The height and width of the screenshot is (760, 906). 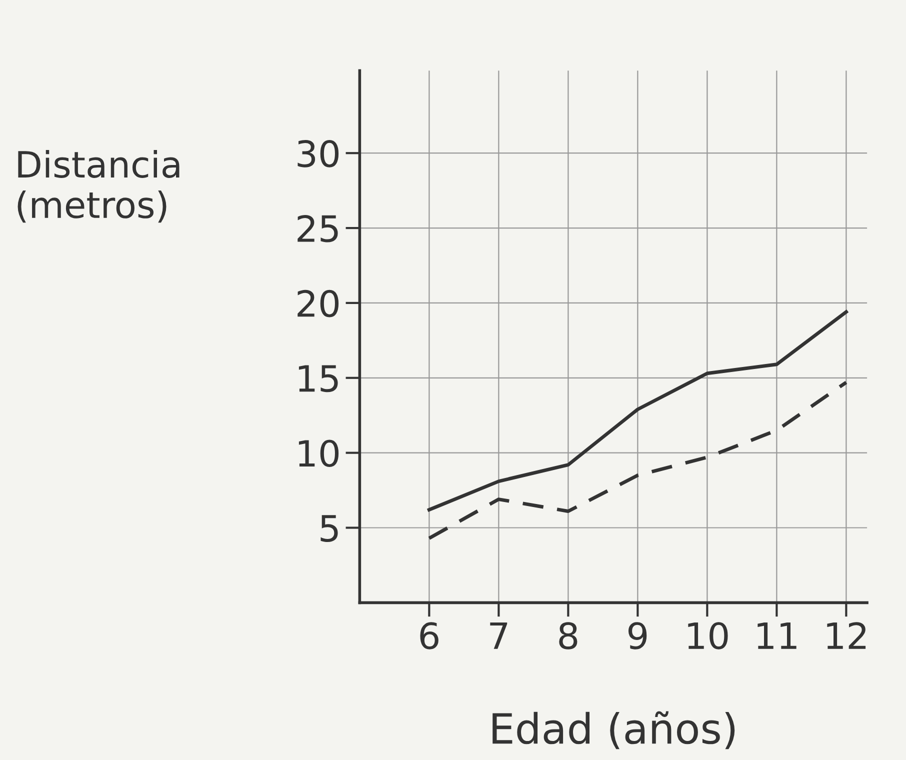 I want to click on x-tick-label: 9, so click(x=637, y=636).